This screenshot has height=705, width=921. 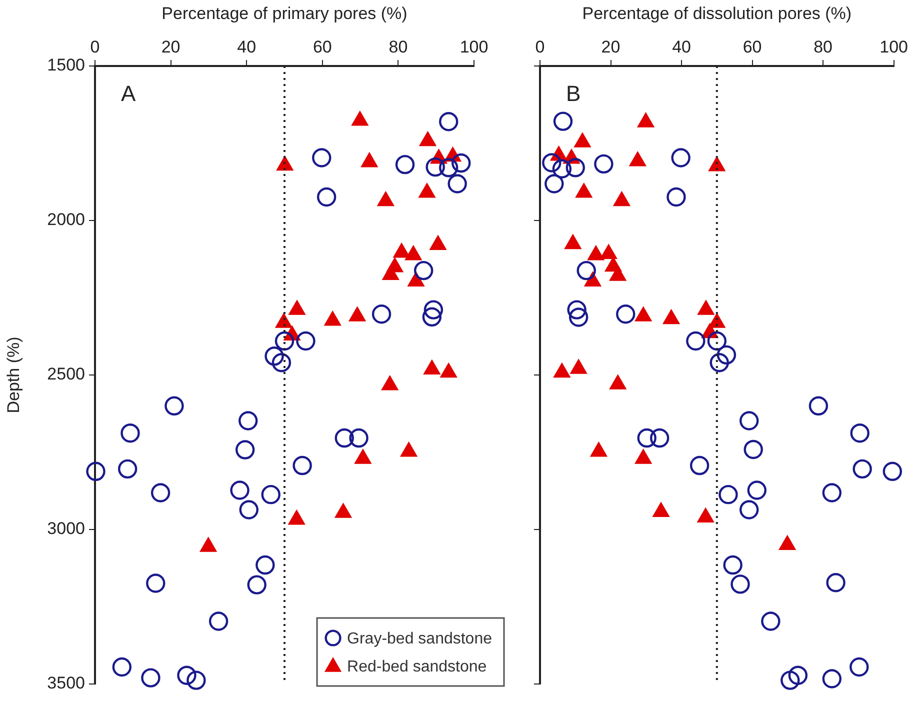 What do you see at coordinates (66, 528) in the screenshot?
I see `y-tick-label: 3000` at bounding box center [66, 528].